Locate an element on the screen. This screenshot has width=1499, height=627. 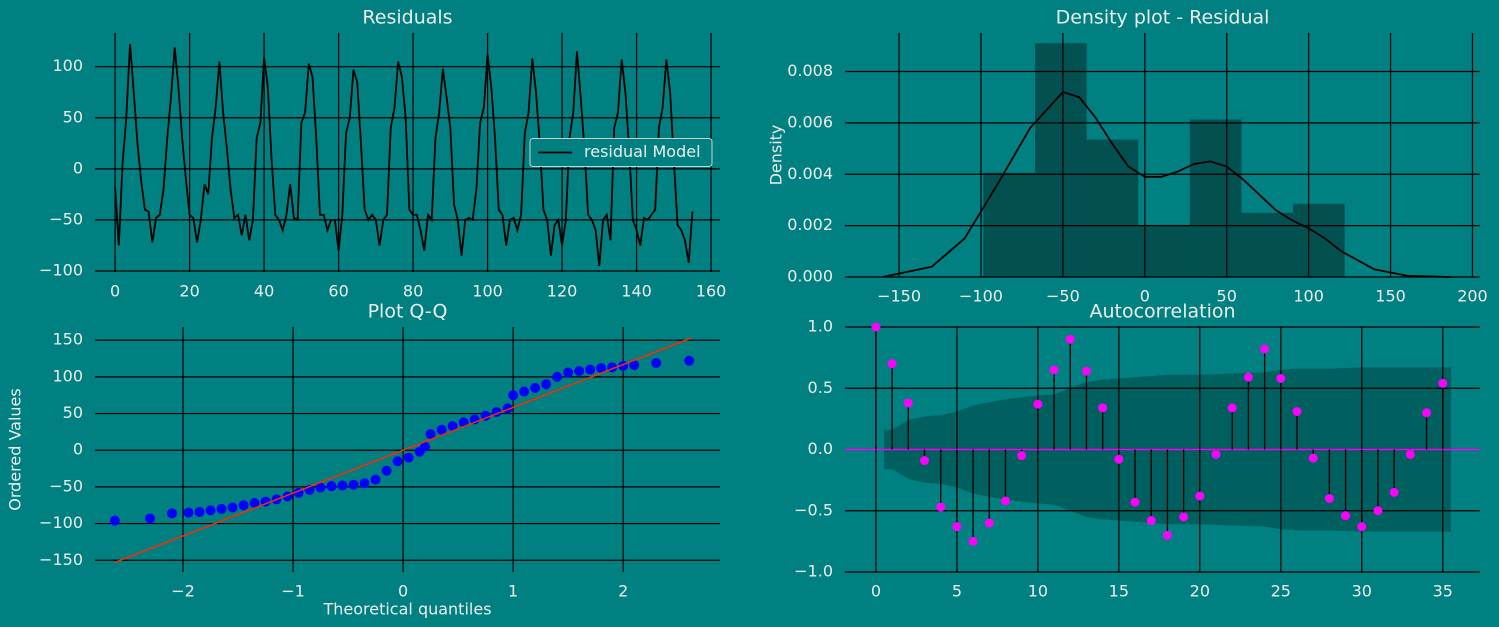
x-tick-label: 60 is located at coordinates (338, 291).